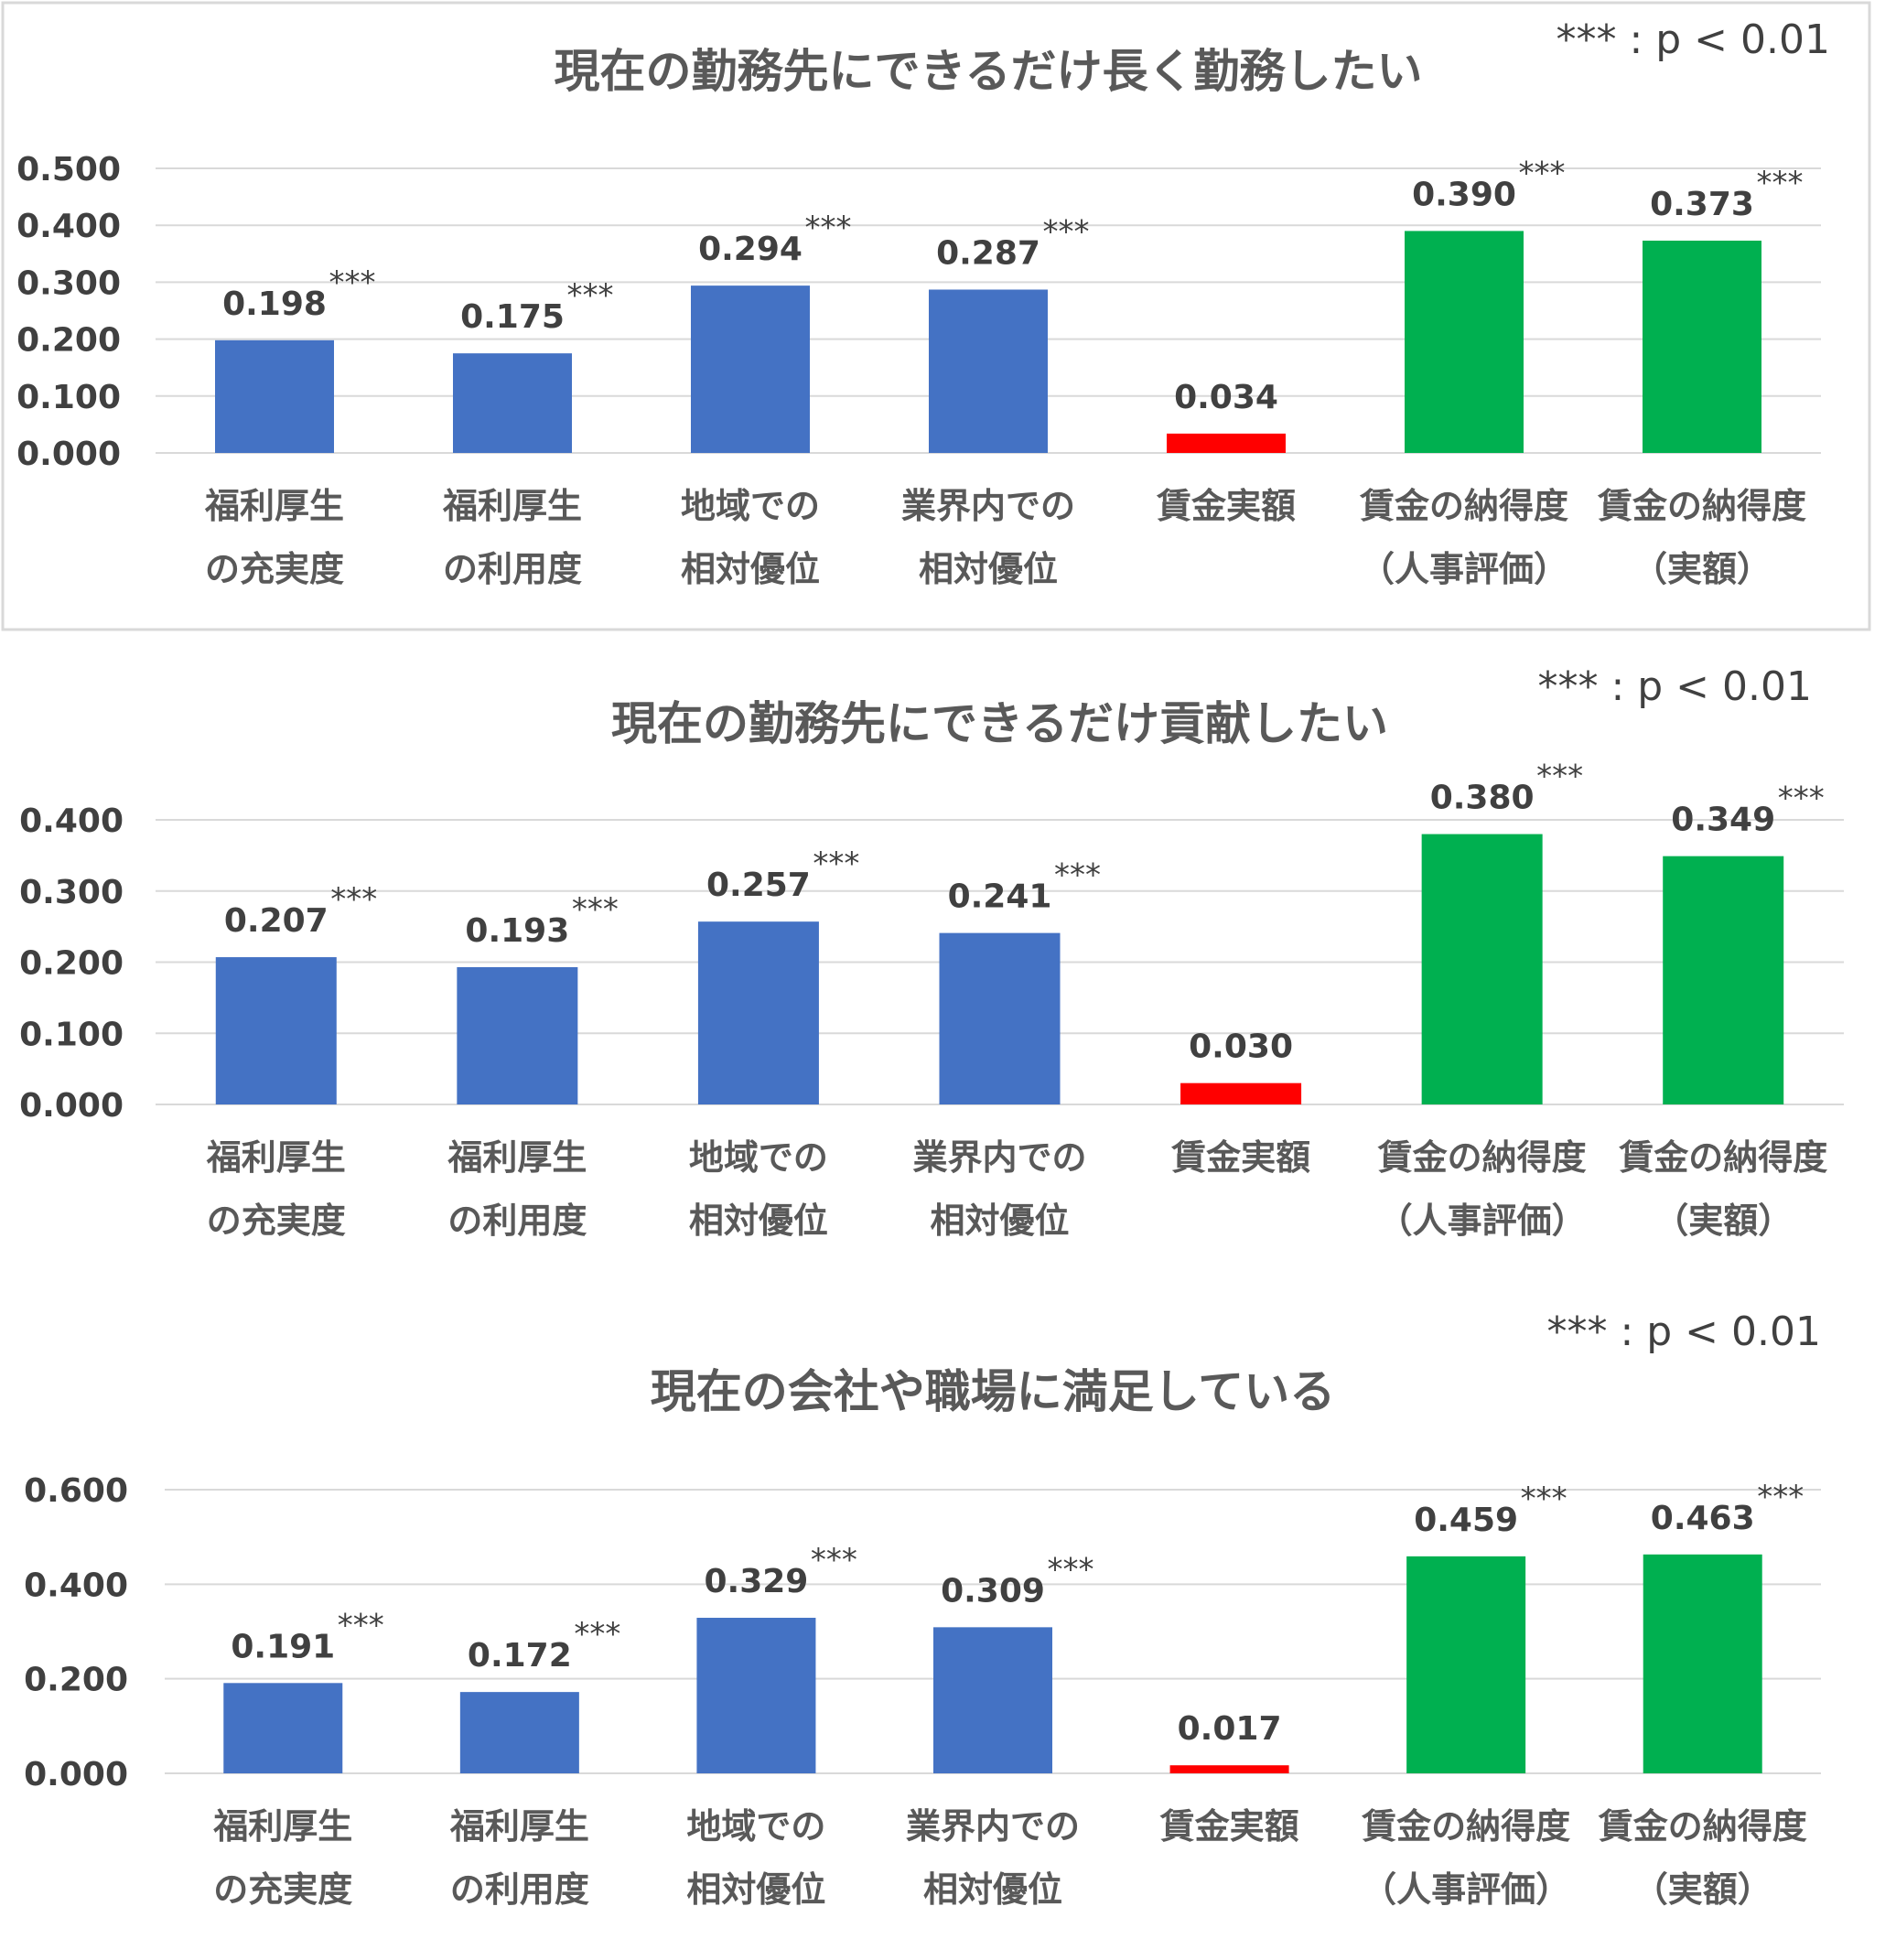  What do you see at coordinates (993, 1591) in the screenshot?
I see `data-label: 0.309` at bounding box center [993, 1591].